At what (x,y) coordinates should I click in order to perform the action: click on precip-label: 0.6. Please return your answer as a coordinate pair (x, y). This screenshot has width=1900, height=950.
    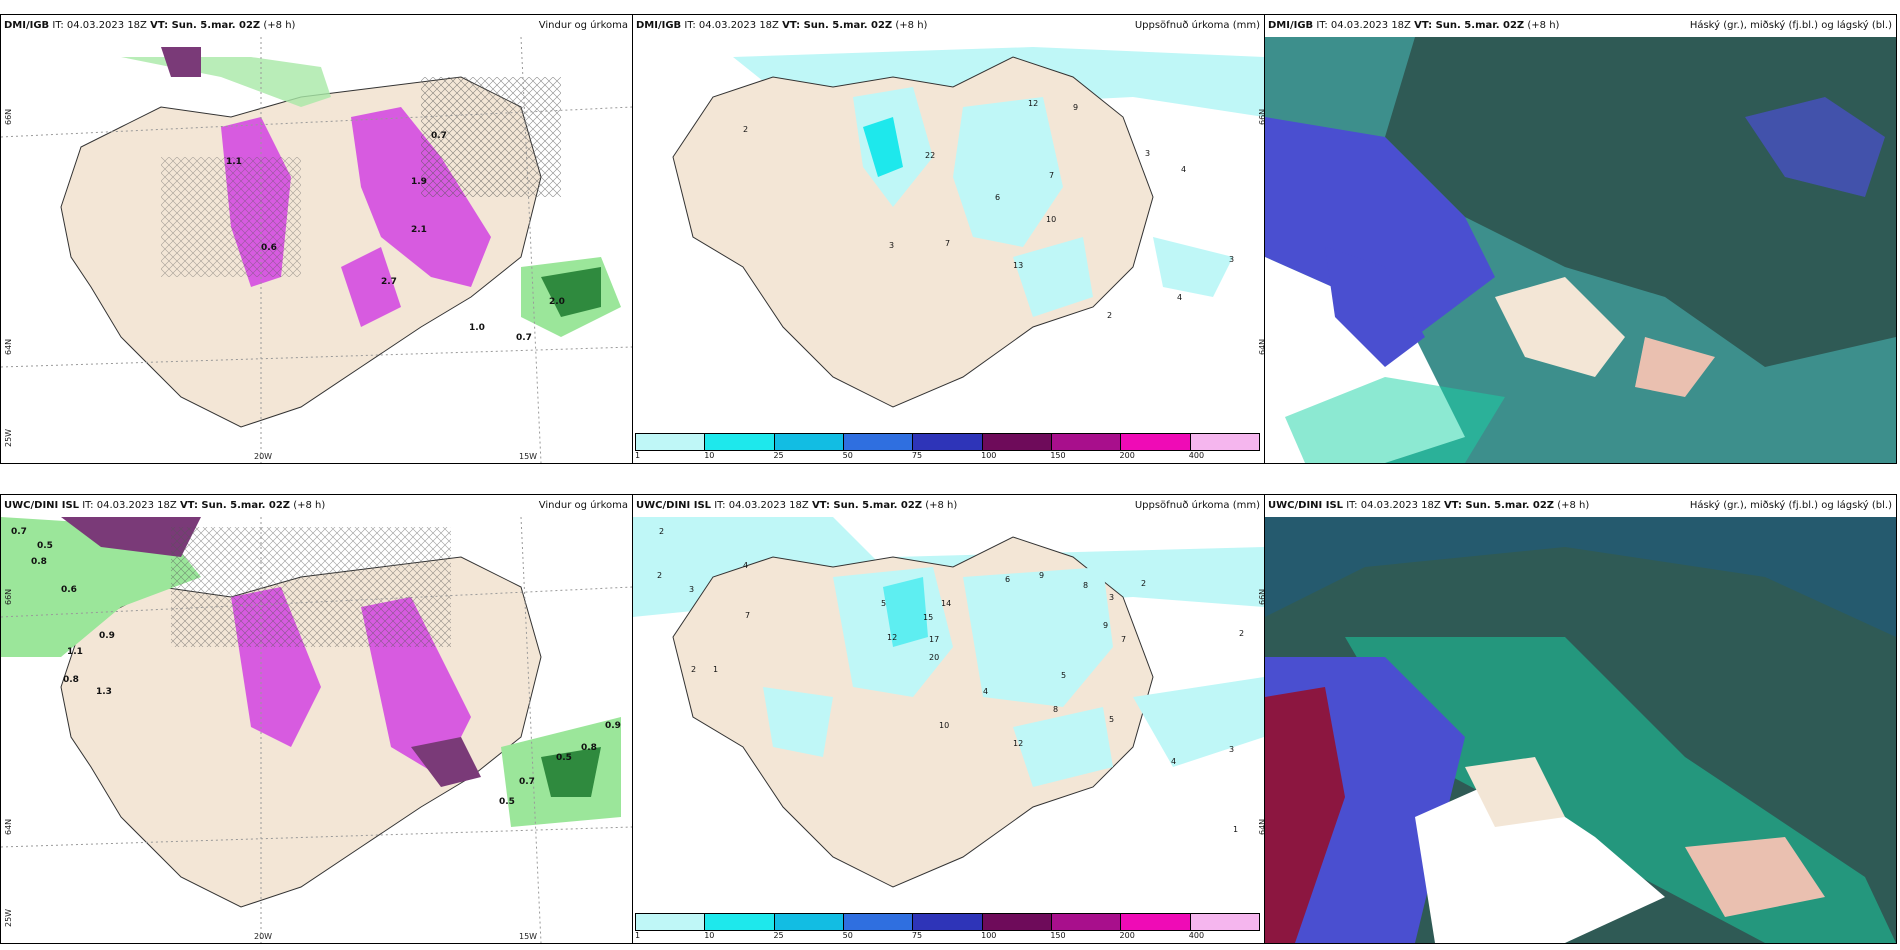
    Looking at the image, I should click on (269, 248).